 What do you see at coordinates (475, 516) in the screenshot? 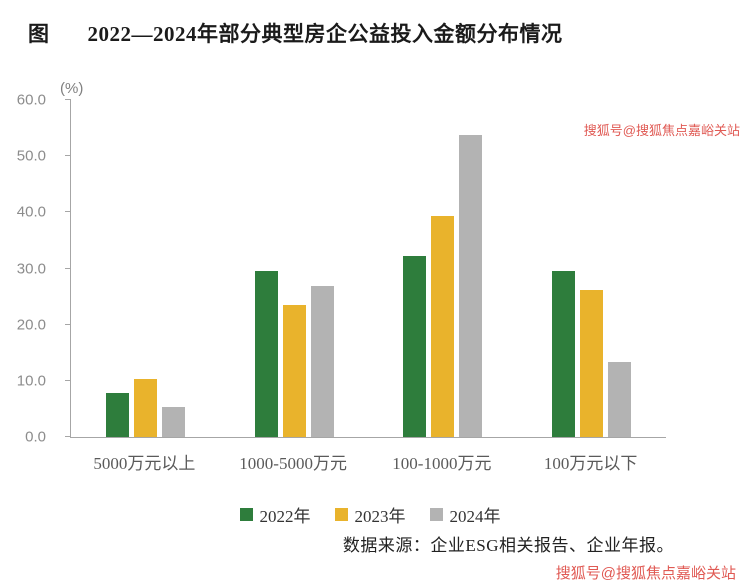
I see `legend-label: 2024年` at bounding box center [475, 516].